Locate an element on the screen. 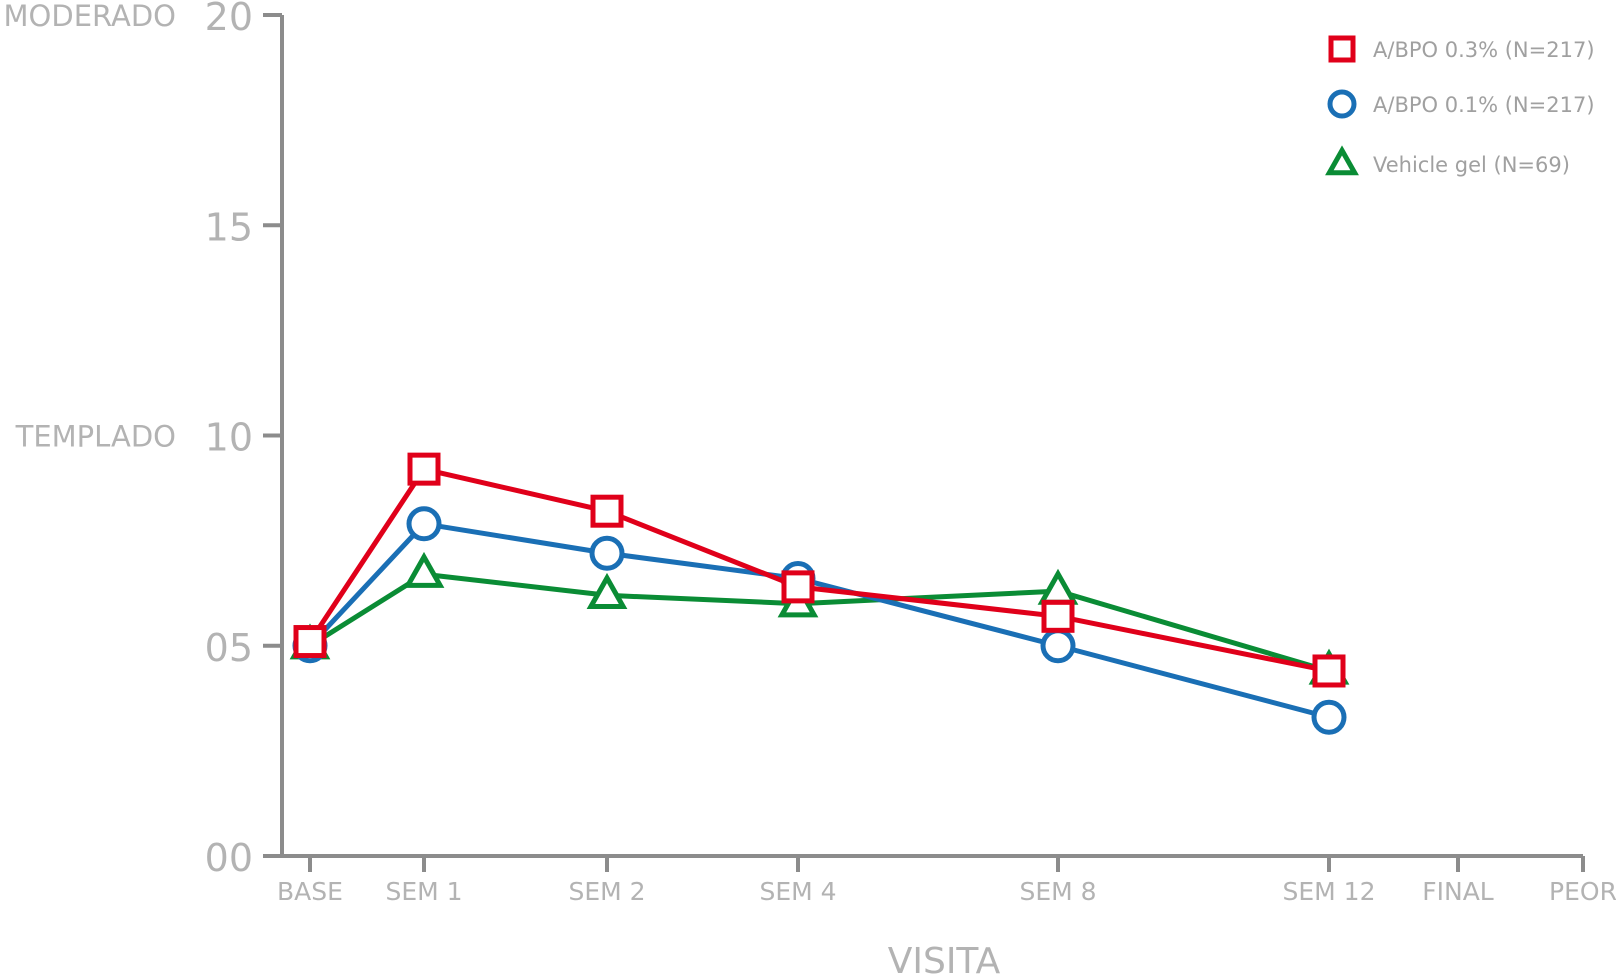 This screenshot has height=975, width=1616. x-tick-label: SEM 1 is located at coordinates (423, 891).